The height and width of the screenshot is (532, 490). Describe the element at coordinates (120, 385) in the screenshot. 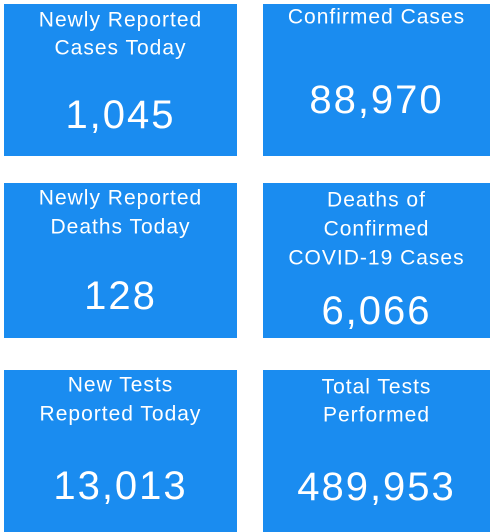

I see `tile-title: New Tests` at that location.